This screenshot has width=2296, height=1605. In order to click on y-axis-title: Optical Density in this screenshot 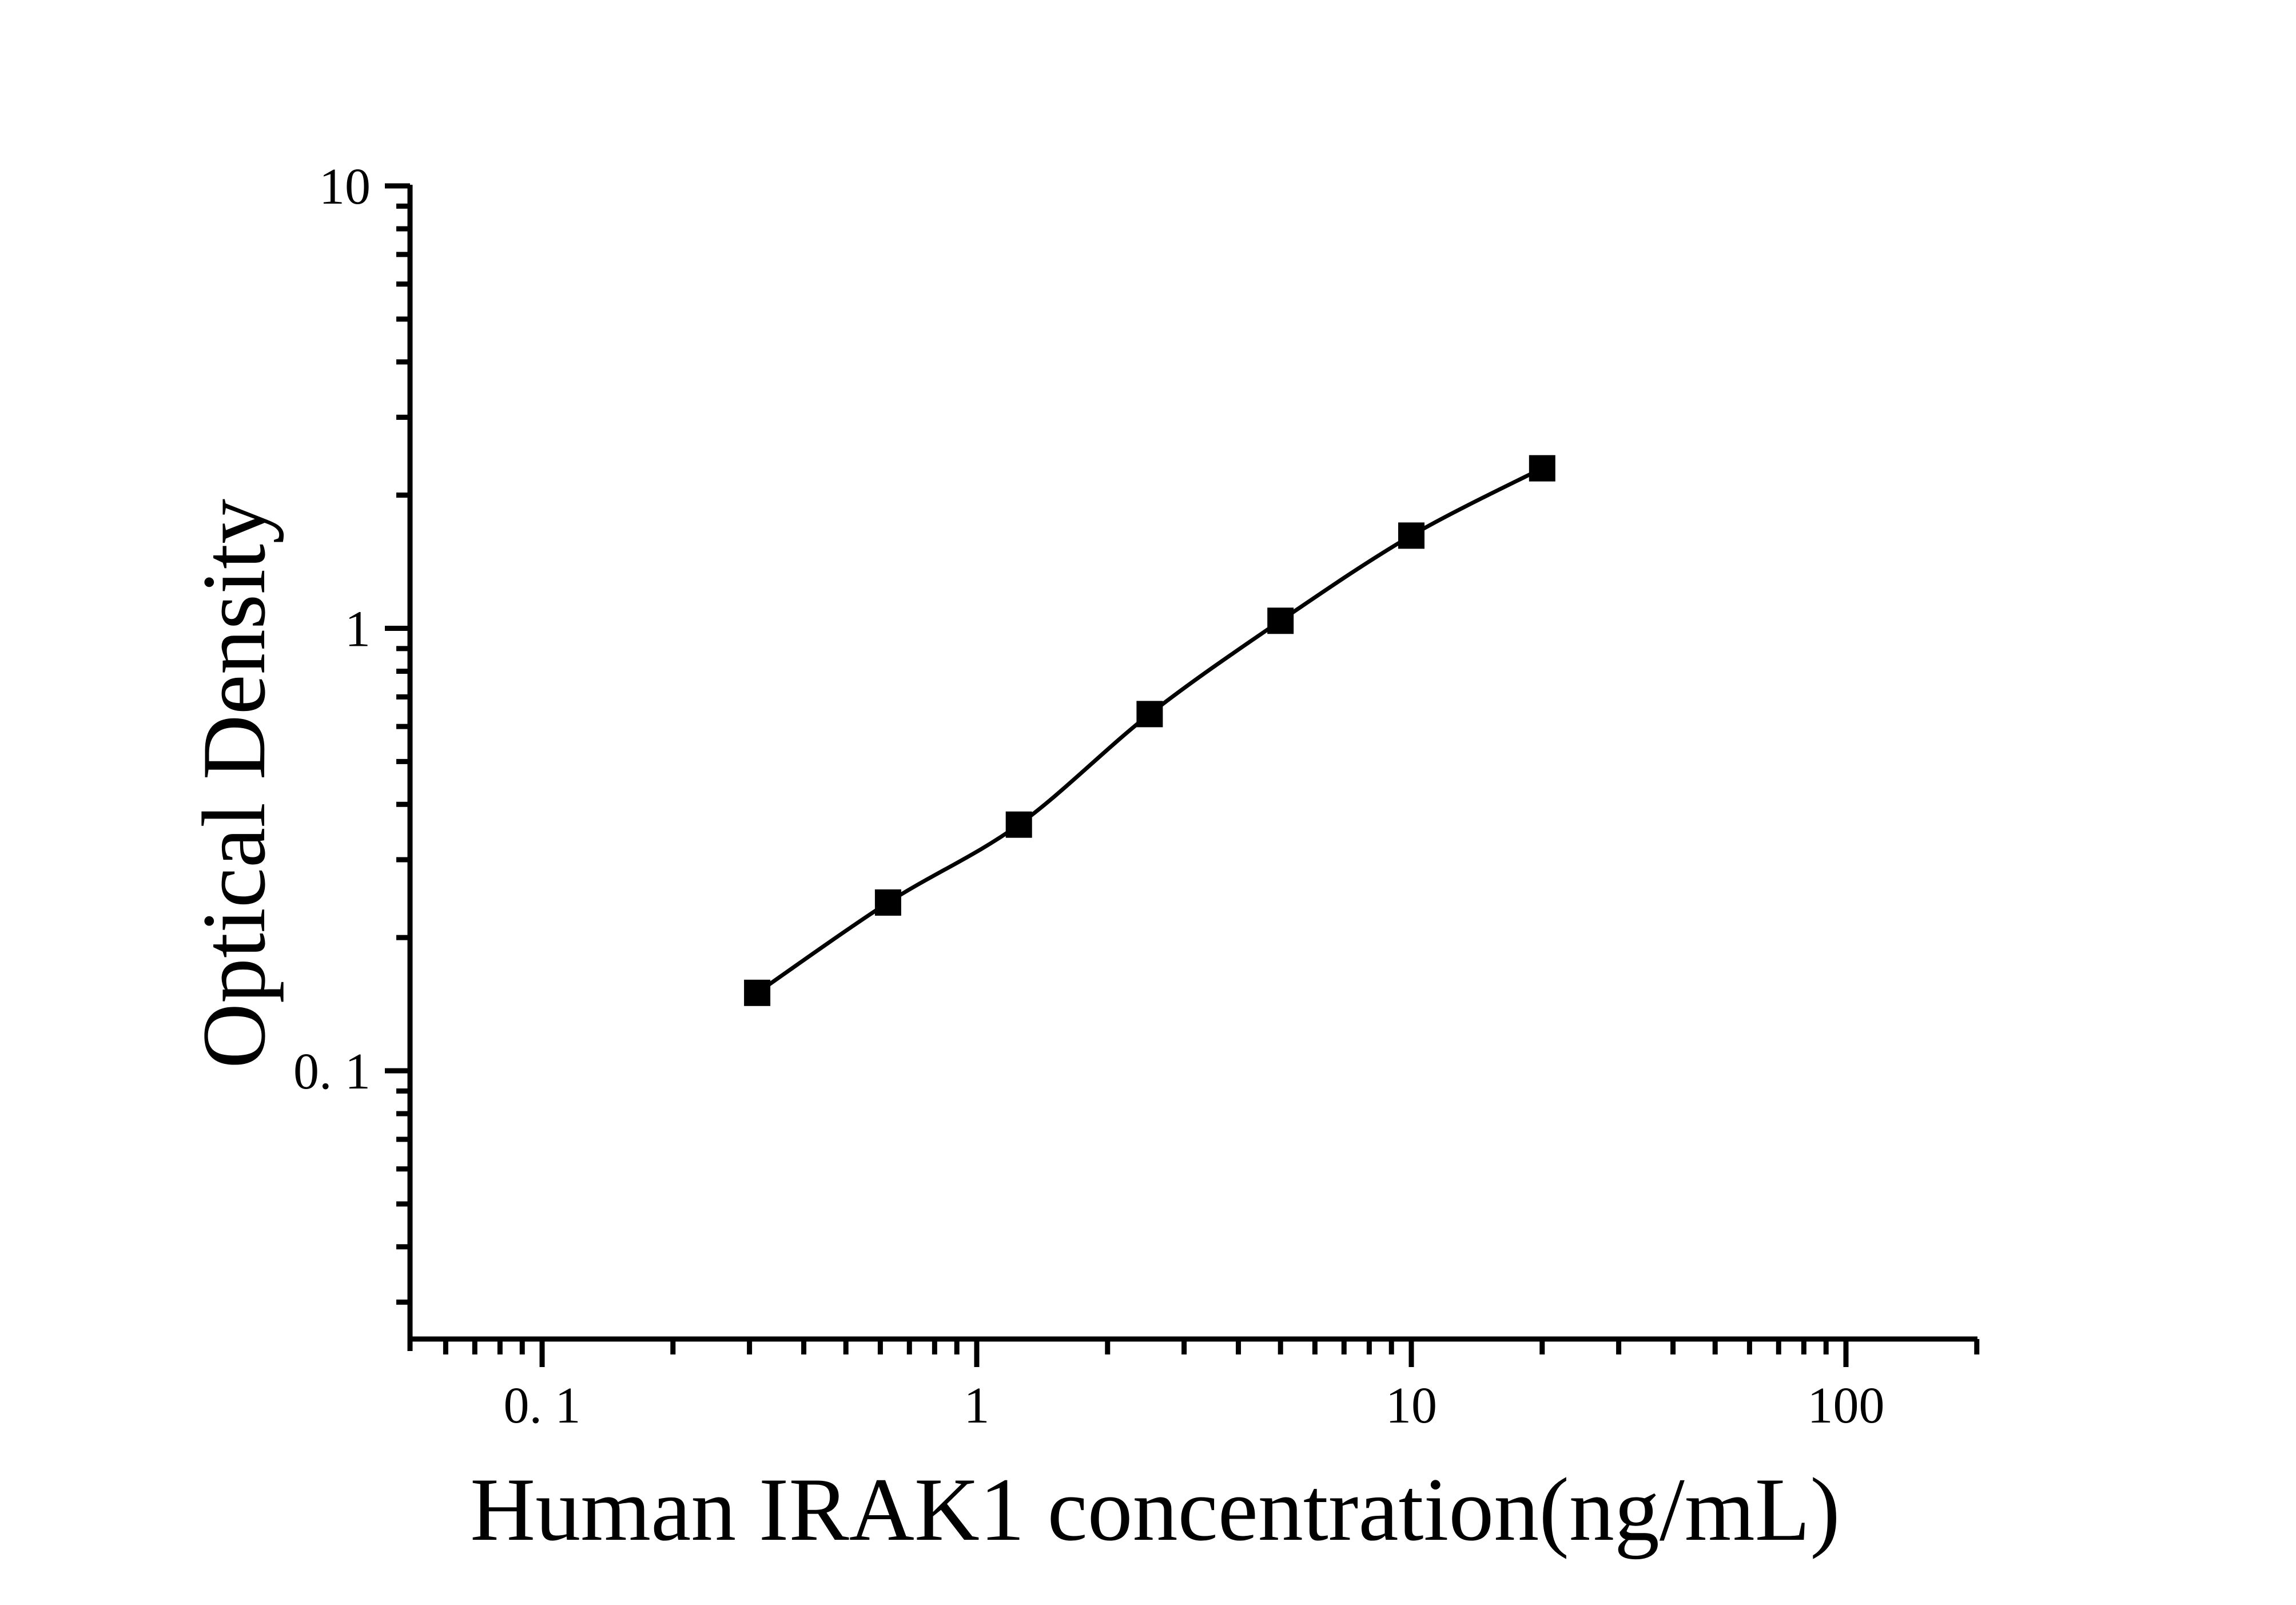, I will do `click(234, 783)`.